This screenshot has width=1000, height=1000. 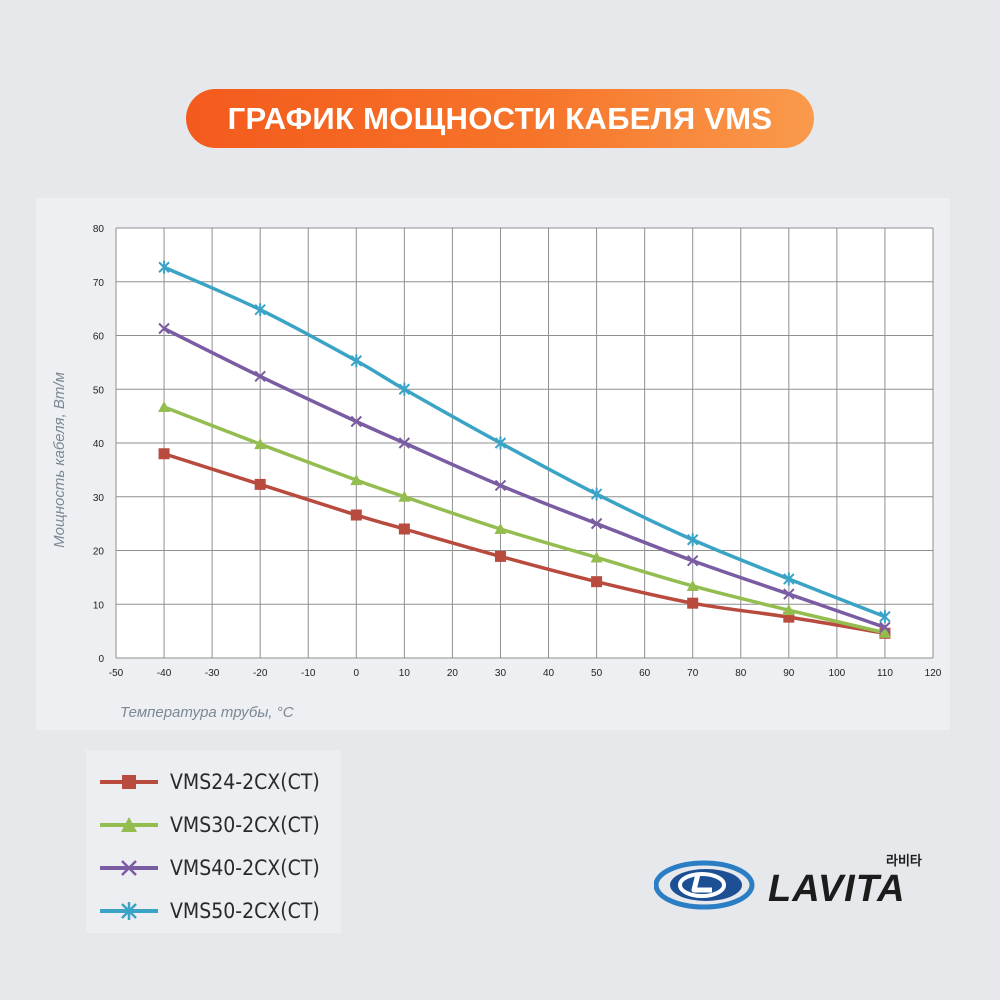 What do you see at coordinates (207, 712) in the screenshot?
I see `x-axis-label: Температура трубы, °C` at bounding box center [207, 712].